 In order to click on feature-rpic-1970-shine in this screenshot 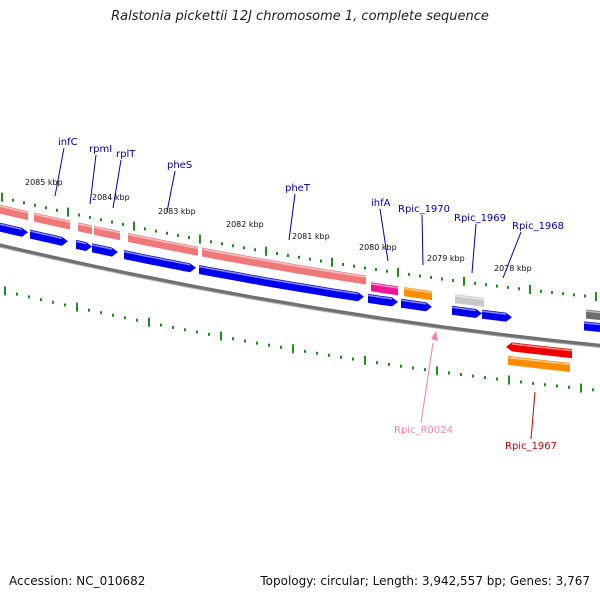, I will do `click(418, 290)`.